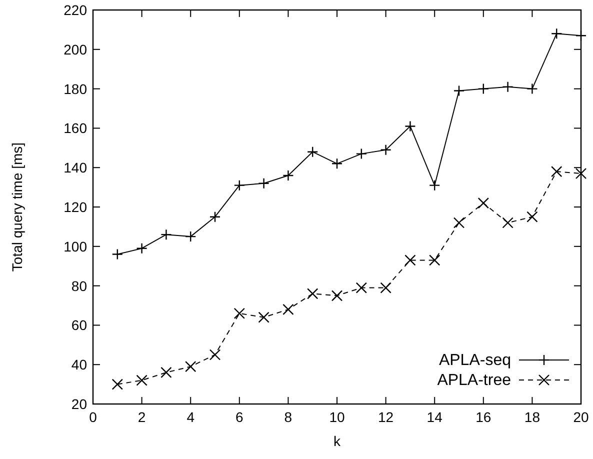  I want to click on x-tick-label: 2, so click(142, 417).